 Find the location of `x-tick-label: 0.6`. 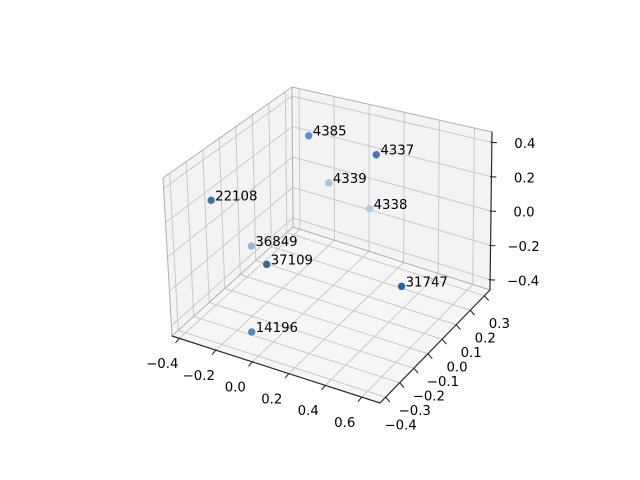

x-tick-label: 0.6 is located at coordinates (344, 423).